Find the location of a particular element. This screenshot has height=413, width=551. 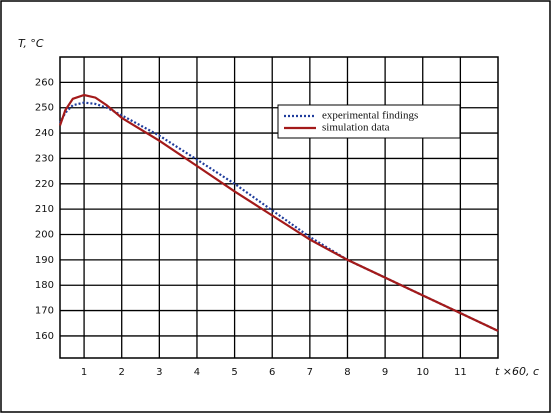

x-axis-label: t ×60, c is located at coordinates (517, 371).